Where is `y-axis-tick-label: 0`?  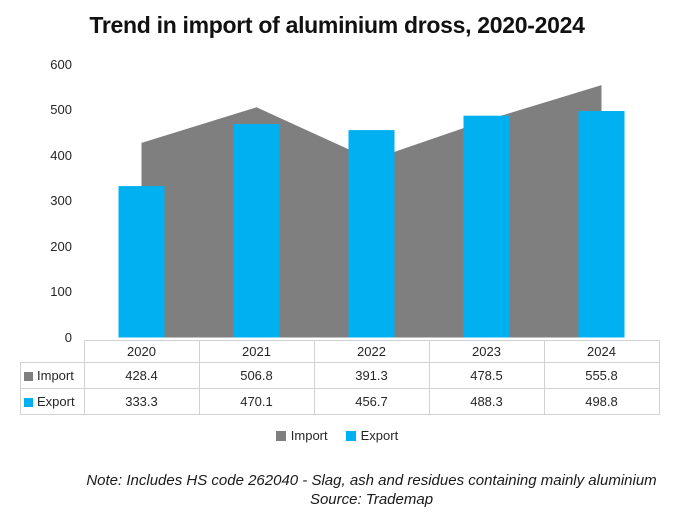
y-axis-tick-label: 0 is located at coordinates (68, 337).